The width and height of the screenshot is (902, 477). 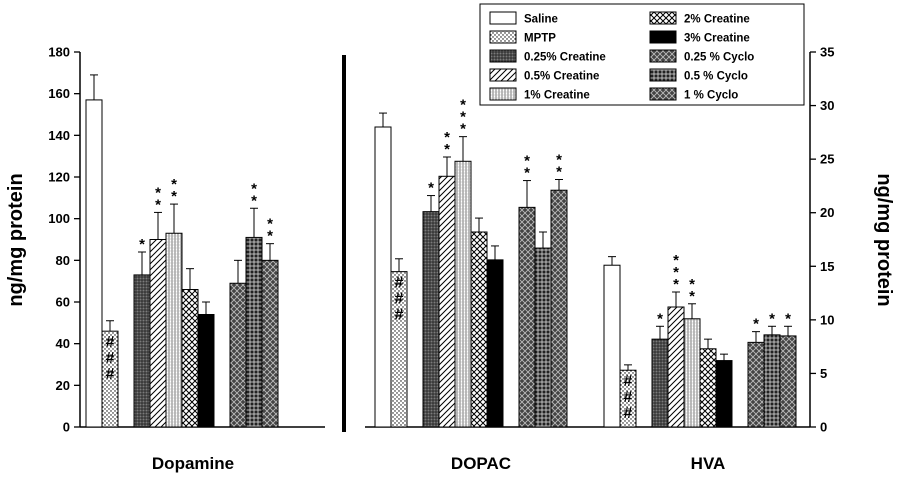 I want to click on legend-label: 0.5 % Cyclo, so click(x=716, y=77).